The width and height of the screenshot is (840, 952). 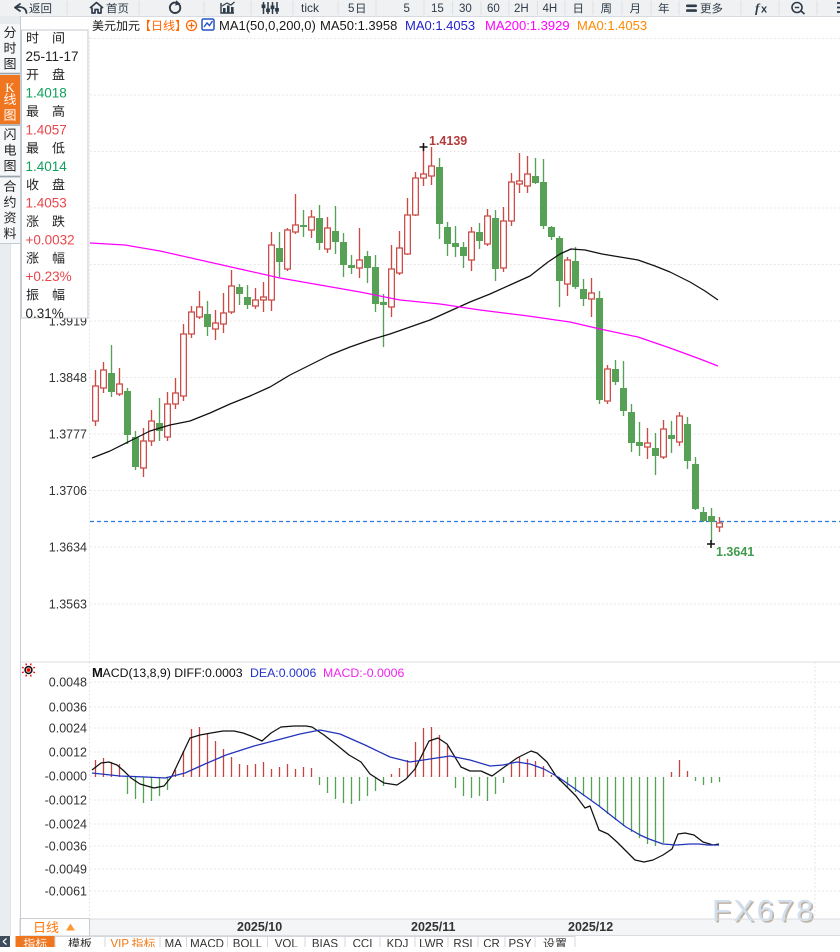 I want to click on svg-text: DEA:0.0006, so click(x=283, y=673).